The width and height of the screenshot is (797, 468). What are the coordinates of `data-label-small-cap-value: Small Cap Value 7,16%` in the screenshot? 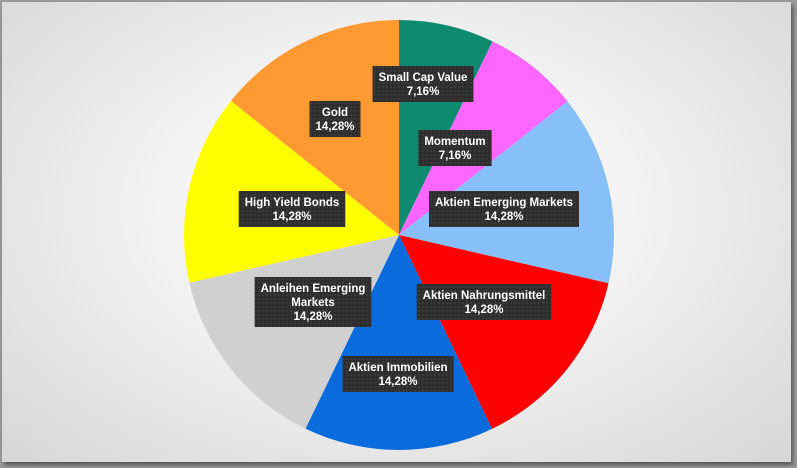 It's located at (423, 84).